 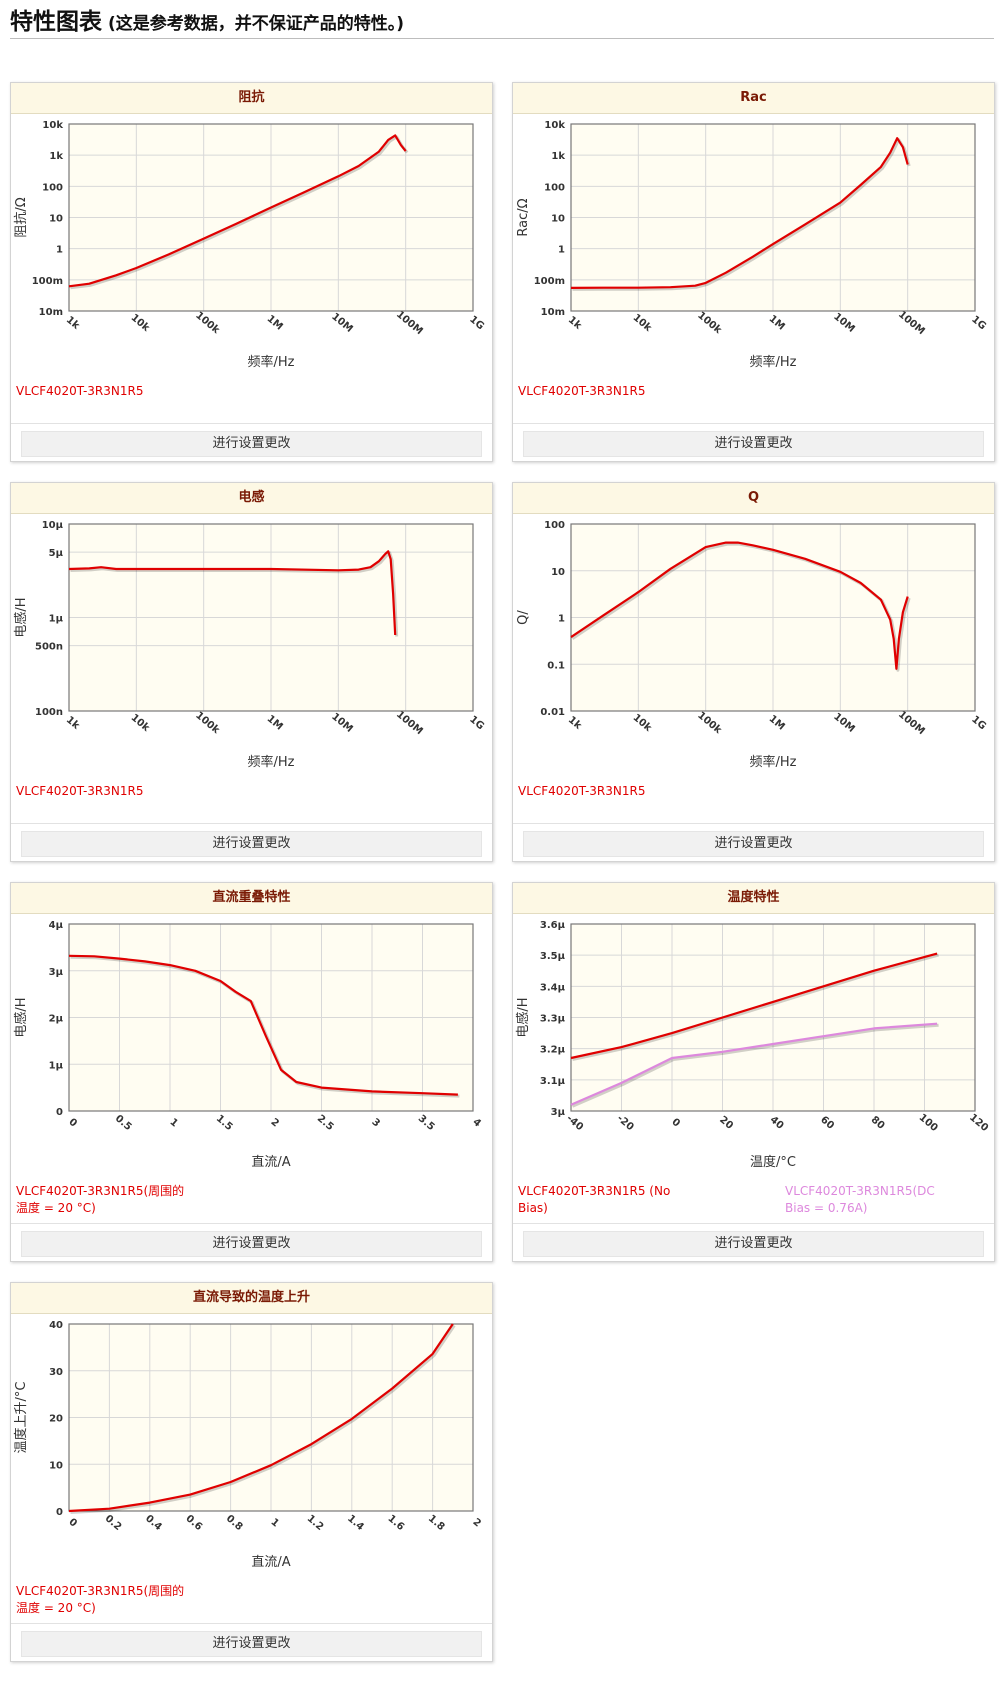 I want to click on q-chart: 1k 10k 100k 1M 10M 100M 1G 0.01 0.1 1 10 100 频率/Hz Q/, so click(x=752, y=645).